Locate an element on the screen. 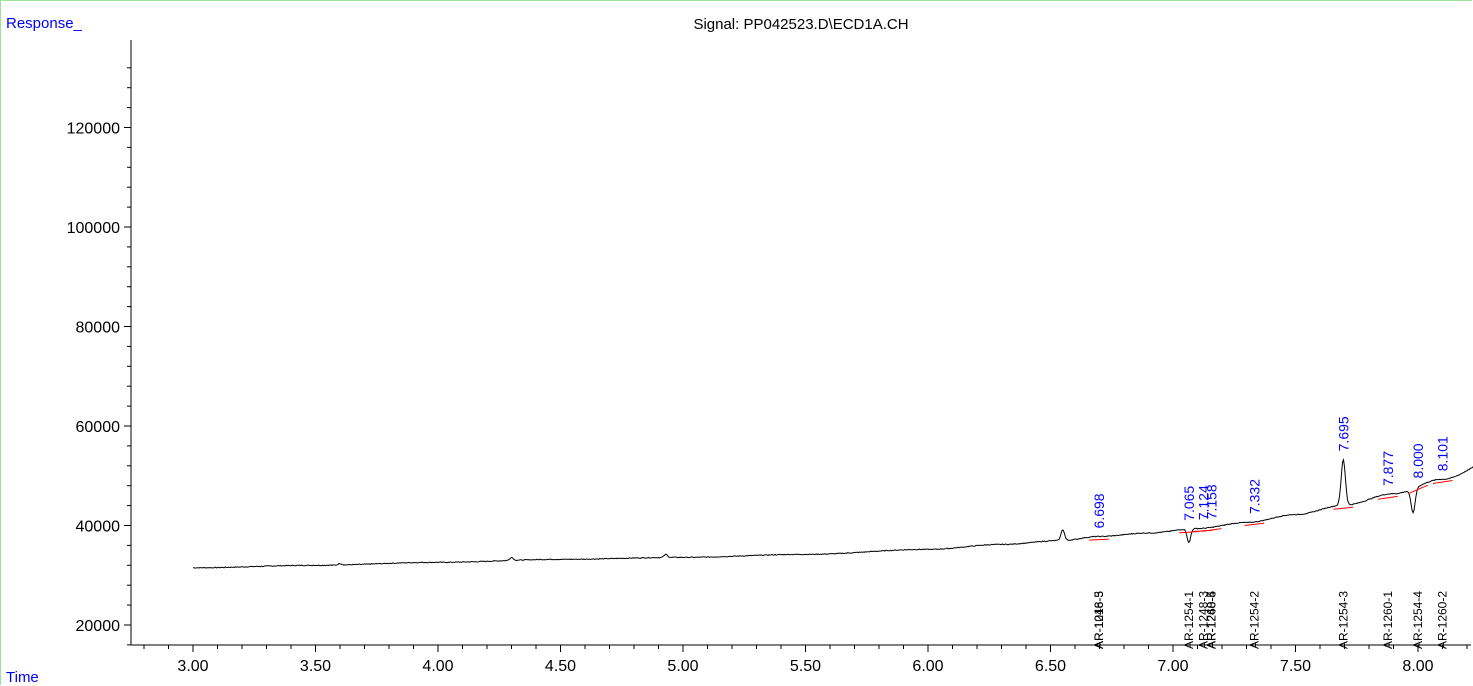 Image resolution: width=1473 pixels, height=686 pixels. x-tick-label: 4.00 is located at coordinates (437, 666).